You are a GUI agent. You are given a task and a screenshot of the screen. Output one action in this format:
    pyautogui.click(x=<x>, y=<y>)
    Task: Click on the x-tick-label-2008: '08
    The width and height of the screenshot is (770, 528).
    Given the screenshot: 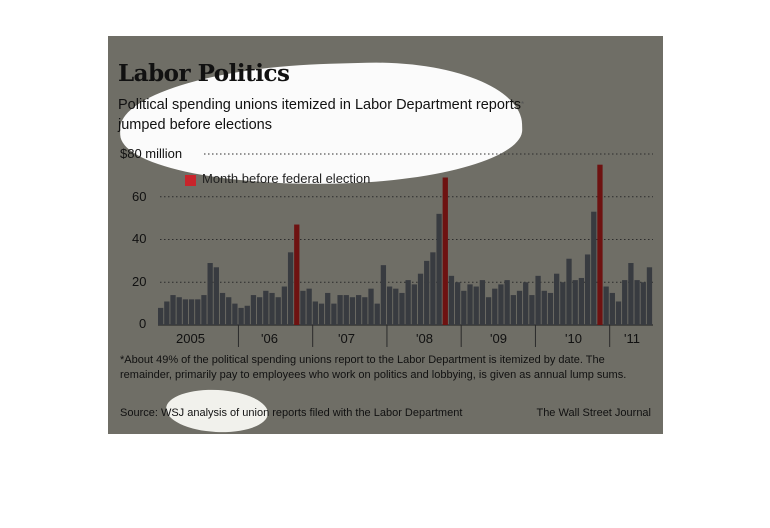 What is the action you would take?
    pyautogui.click(x=424, y=338)
    